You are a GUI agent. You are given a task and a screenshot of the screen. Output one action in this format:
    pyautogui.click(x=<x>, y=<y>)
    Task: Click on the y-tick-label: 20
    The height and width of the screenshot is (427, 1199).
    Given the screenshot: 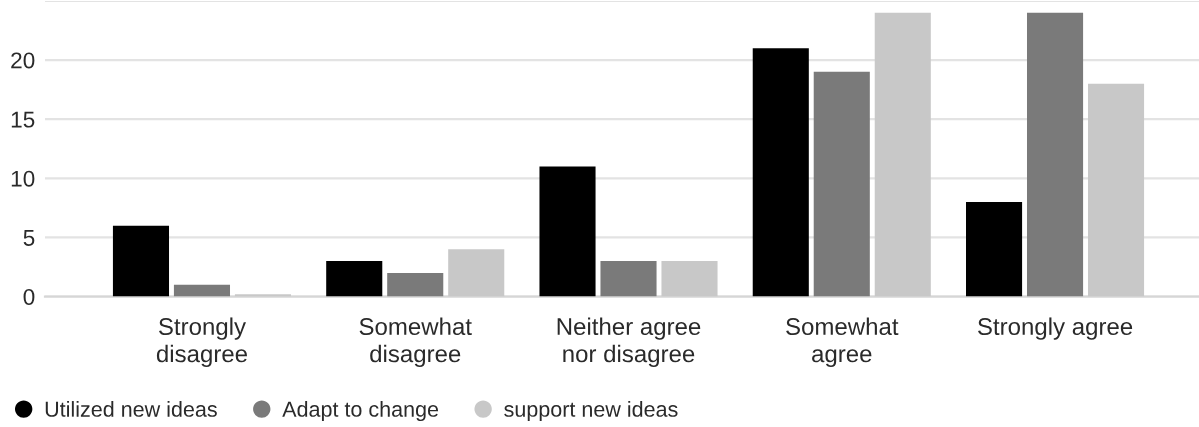 What is the action you would take?
    pyautogui.click(x=23, y=60)
    